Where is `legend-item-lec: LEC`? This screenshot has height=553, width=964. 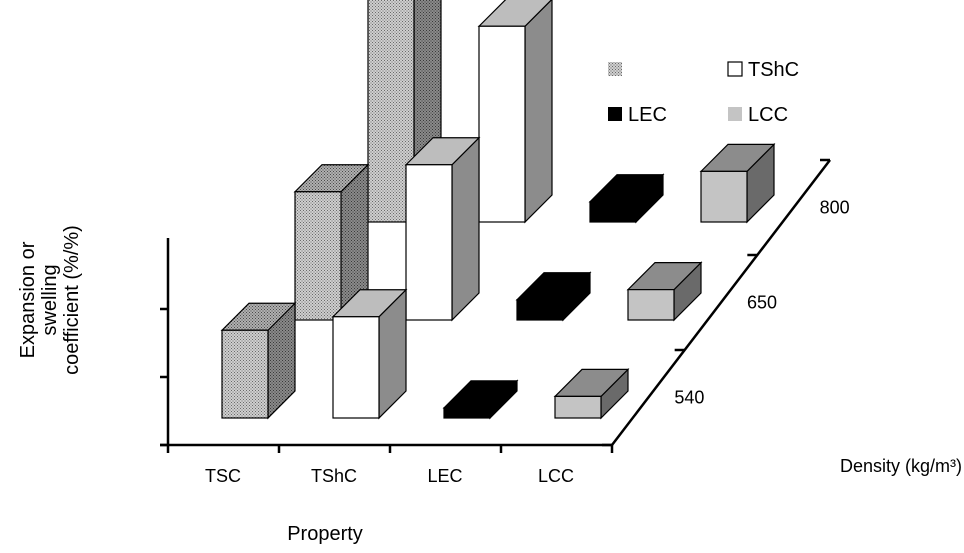 legend-item-lec: LEC is located at coordinates (637, 115).